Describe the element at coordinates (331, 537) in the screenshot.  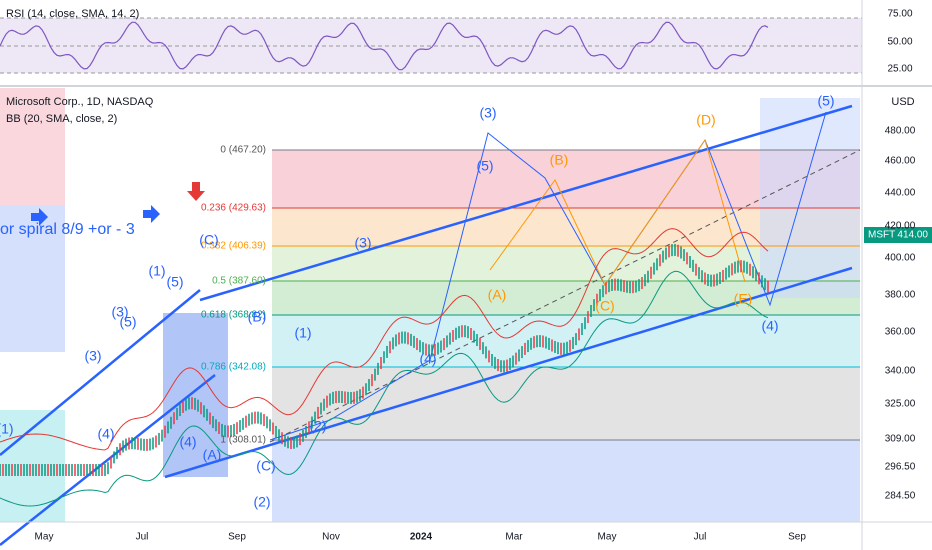
I see `time-axis-label: Nov` at that location.